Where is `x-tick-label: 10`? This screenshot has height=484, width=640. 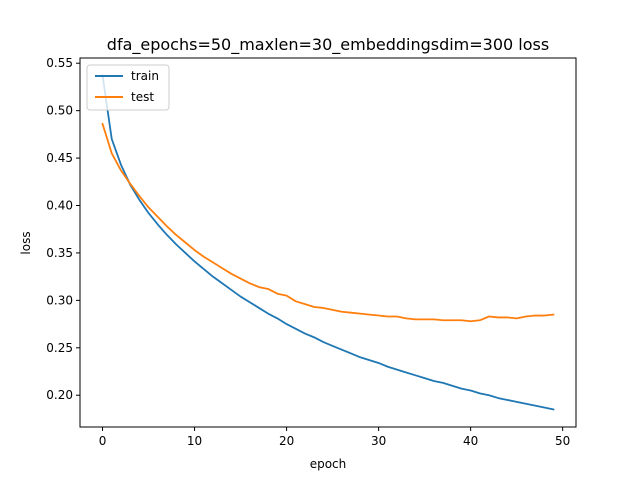 x-tick-label: 10 is located at coordinates (194, 441).